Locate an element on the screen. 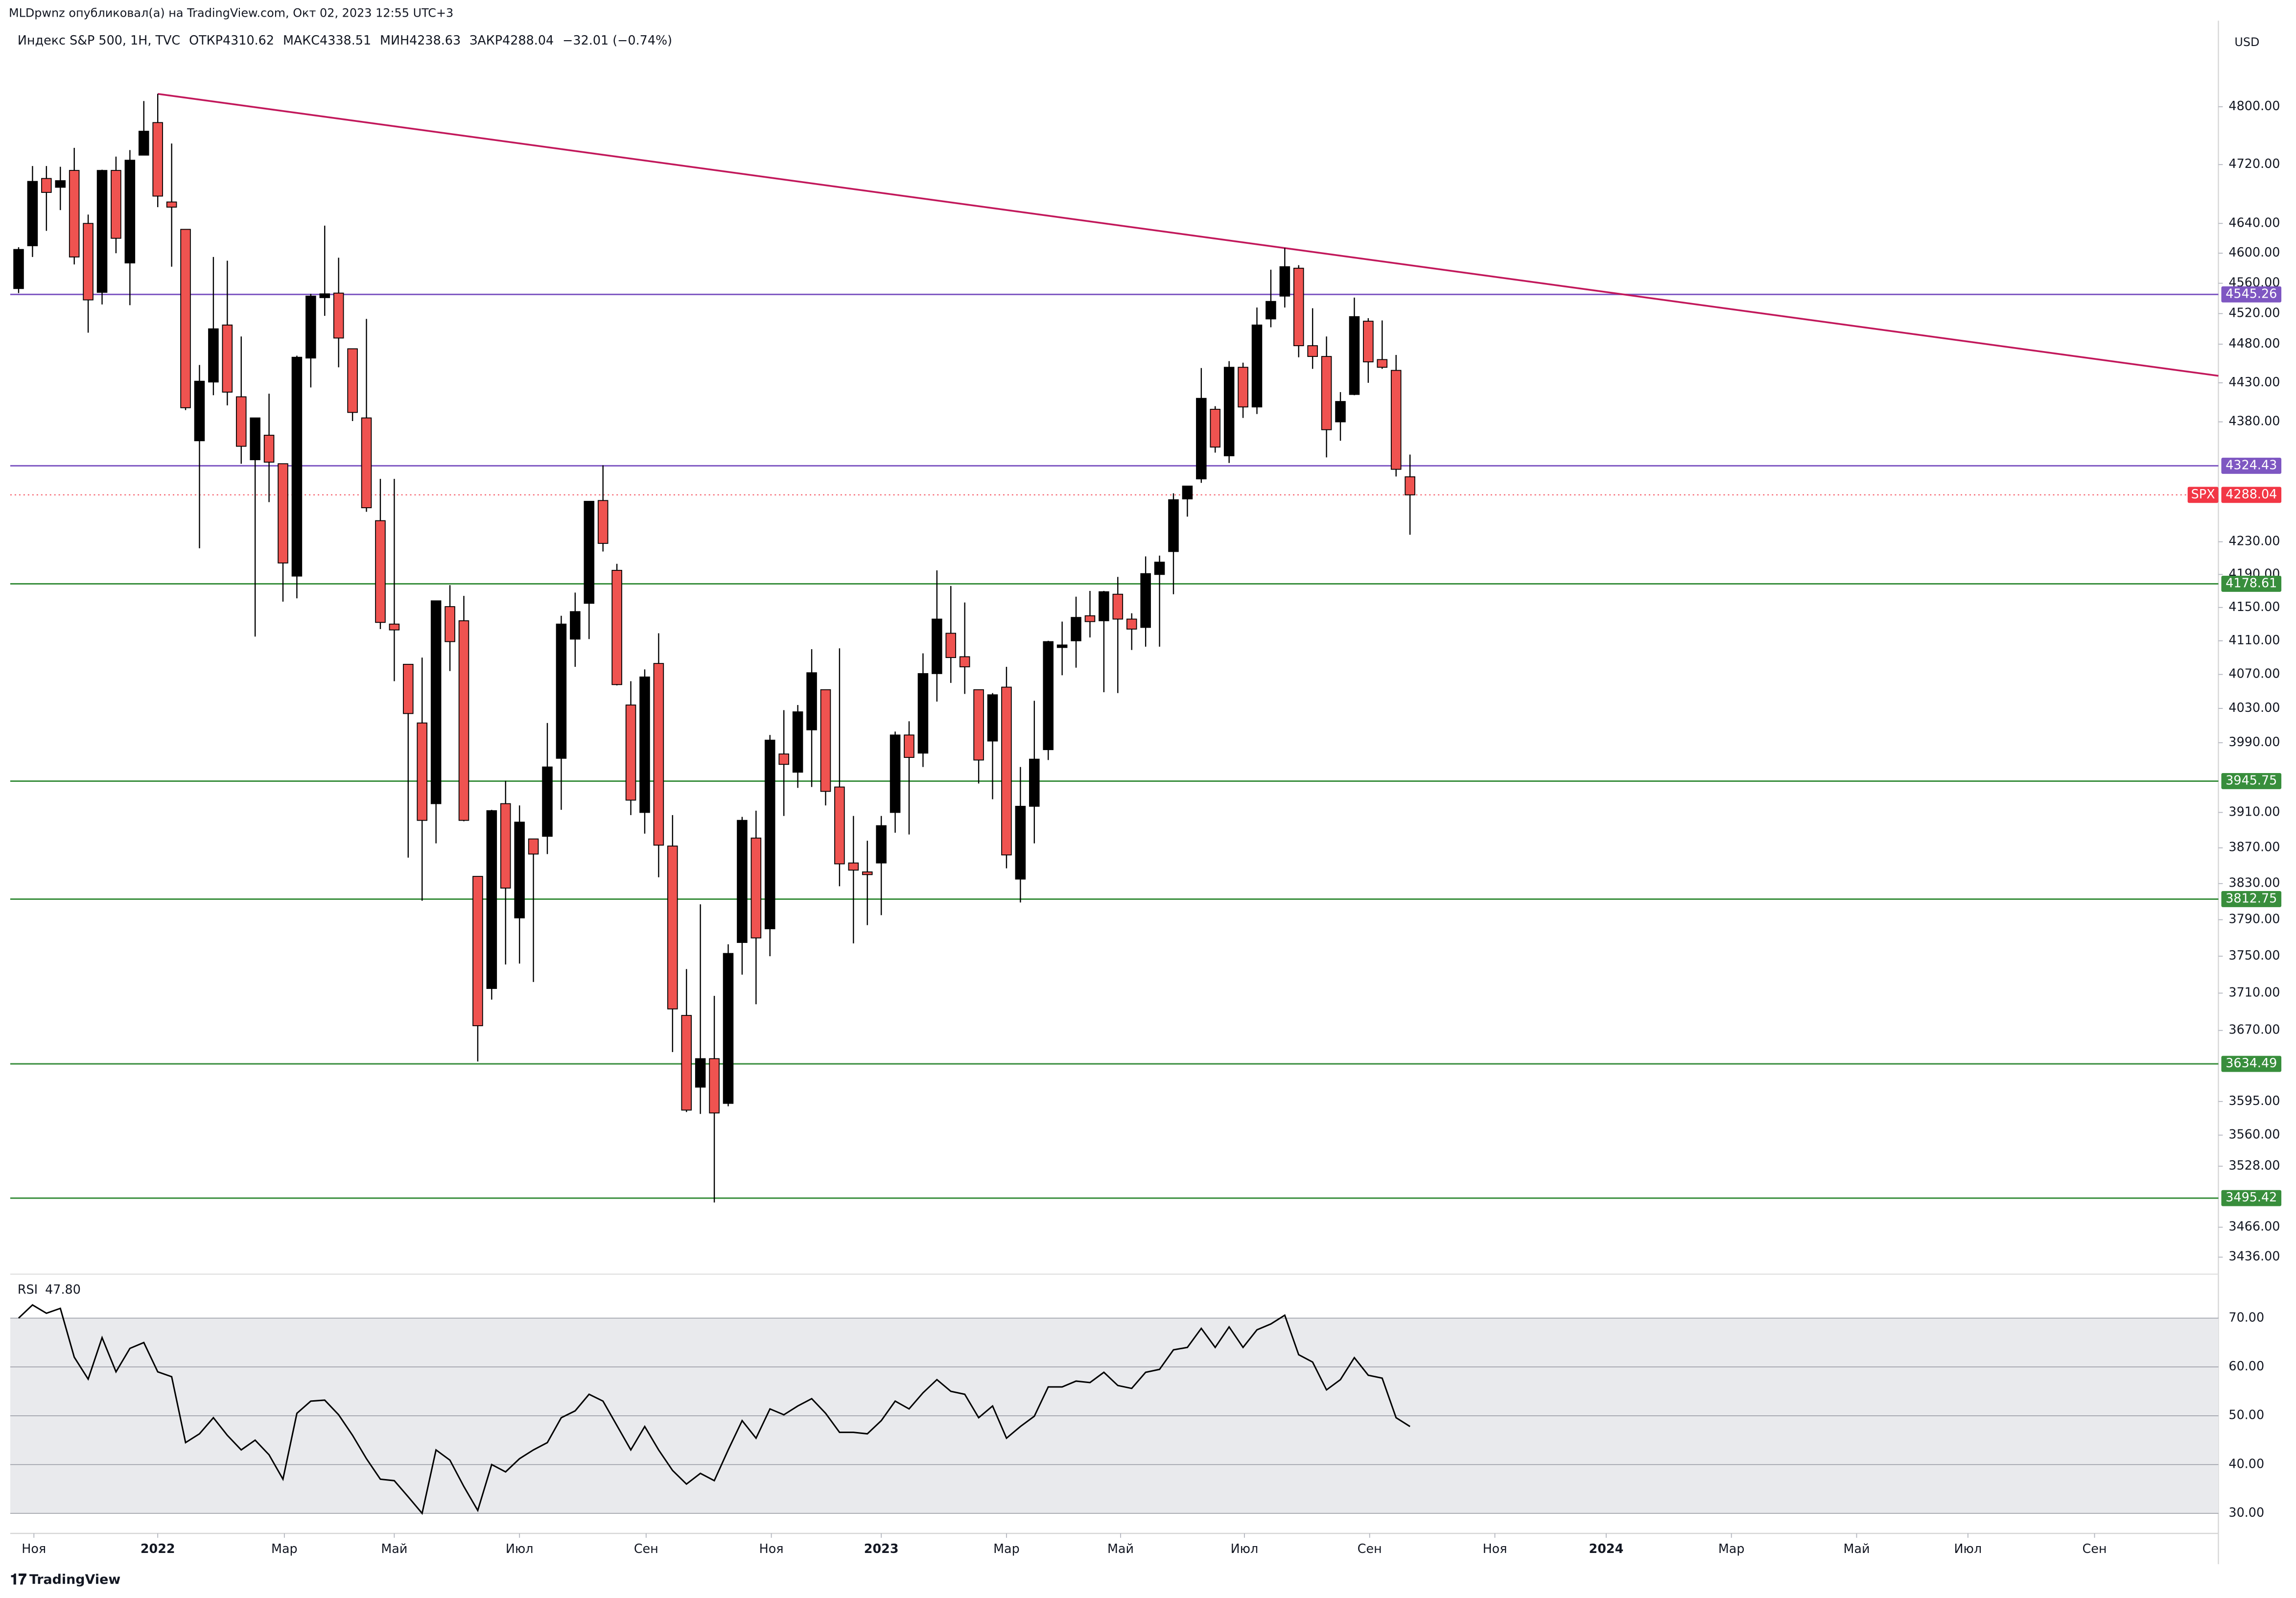  rsi-legend: RSI 47.80 is located at coordinates (49, 1289).